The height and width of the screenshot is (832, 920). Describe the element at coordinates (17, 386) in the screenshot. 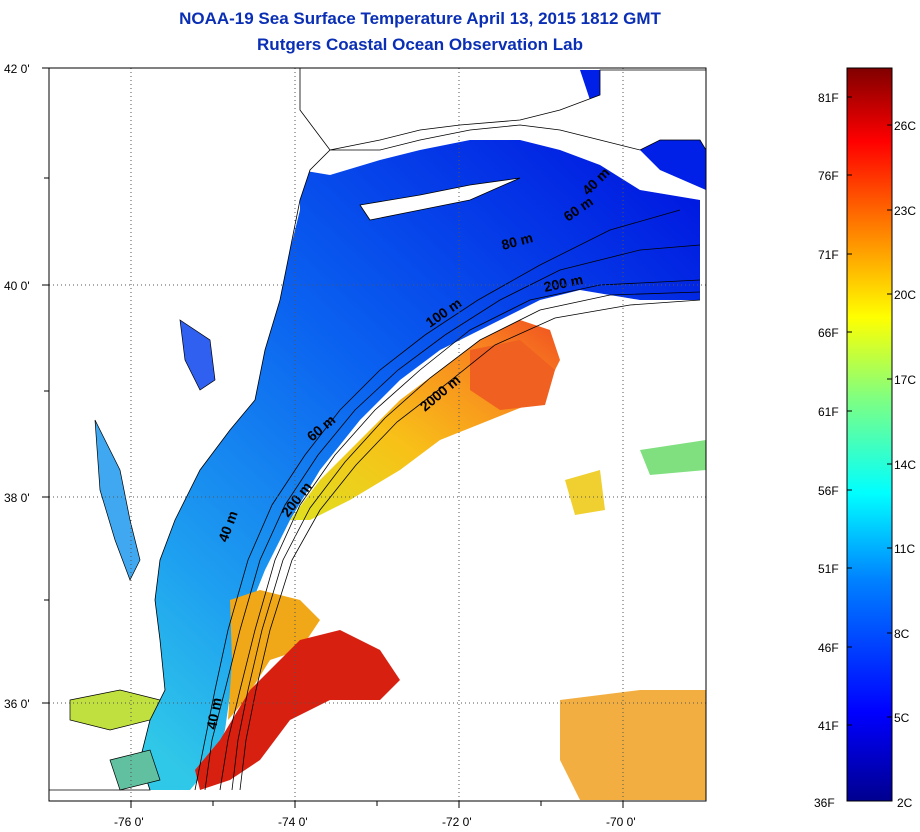

I see `latitude-labels: 42 0' 40 0' 38 0' 36 0'` at that location.